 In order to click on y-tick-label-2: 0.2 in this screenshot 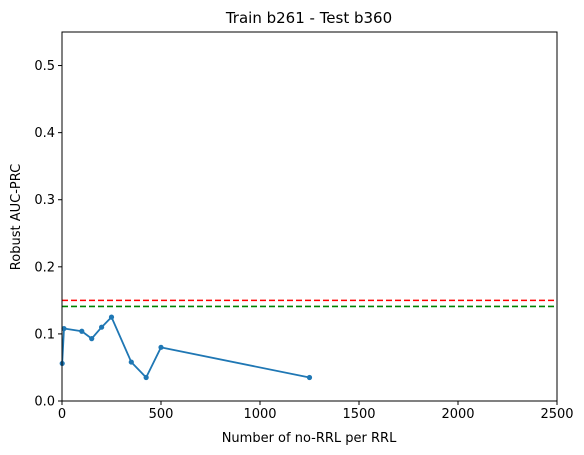, I will do `click(44, 267)`.